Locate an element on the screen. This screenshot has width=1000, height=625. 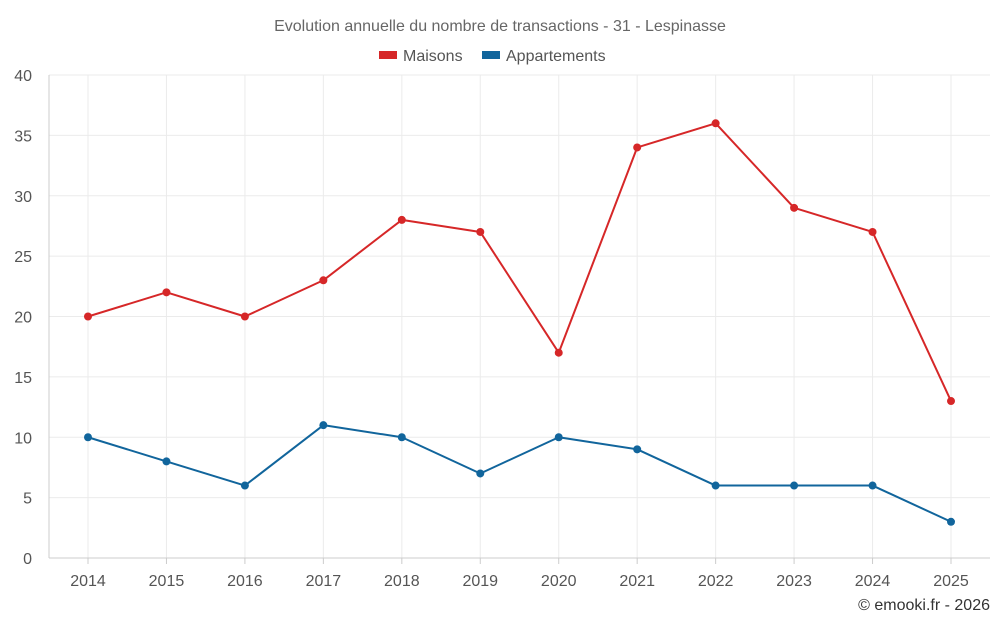
legend-label-maisons: Maisons is located at coordinates (433, 56).